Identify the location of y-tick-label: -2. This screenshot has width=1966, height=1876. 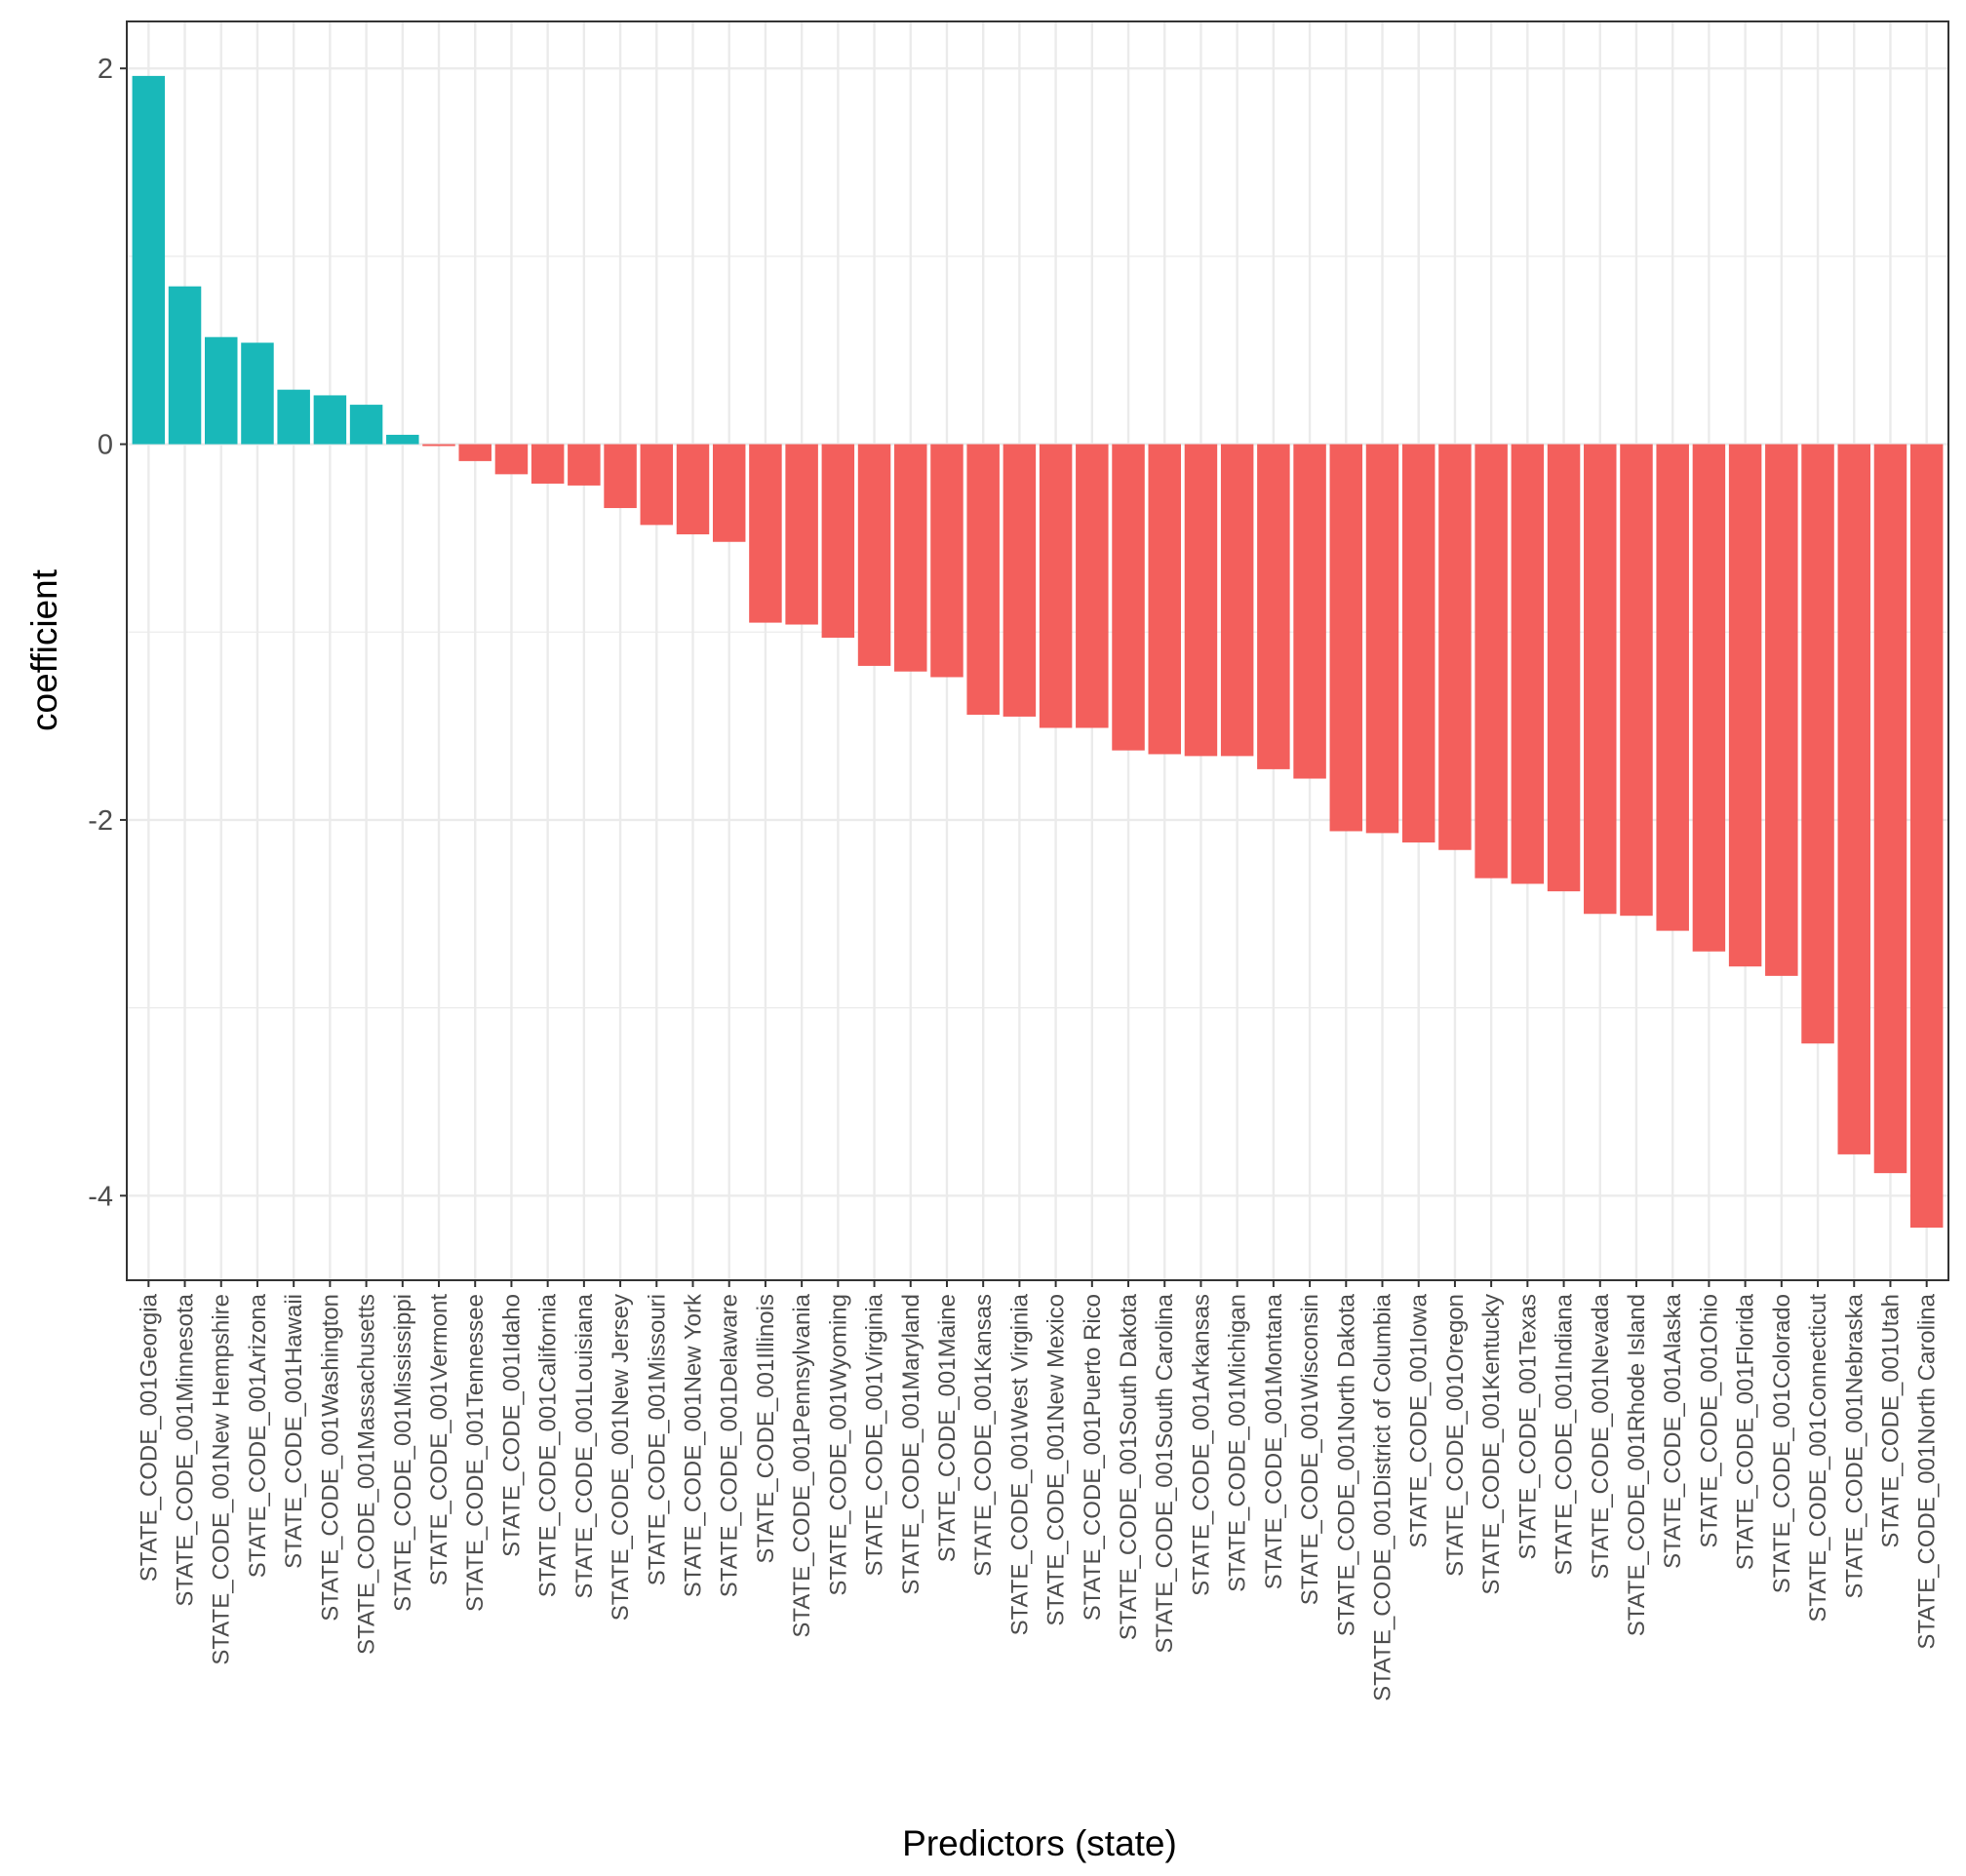
(100, 821).